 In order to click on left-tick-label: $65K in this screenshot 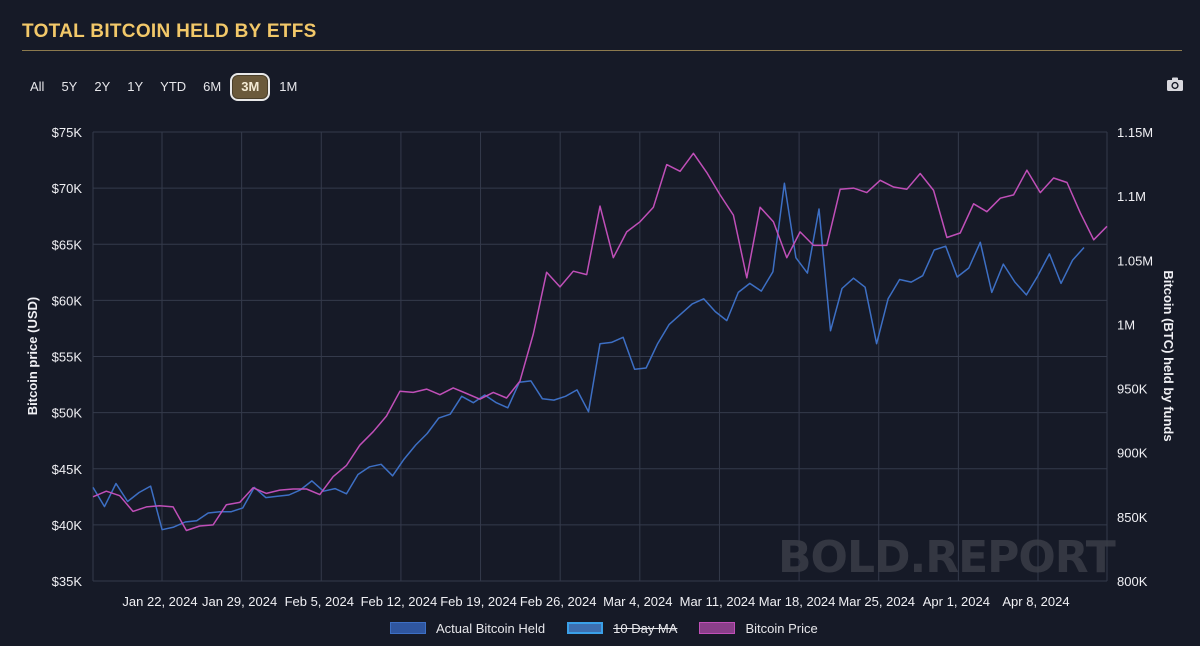, I will do `click(67, 244)`.